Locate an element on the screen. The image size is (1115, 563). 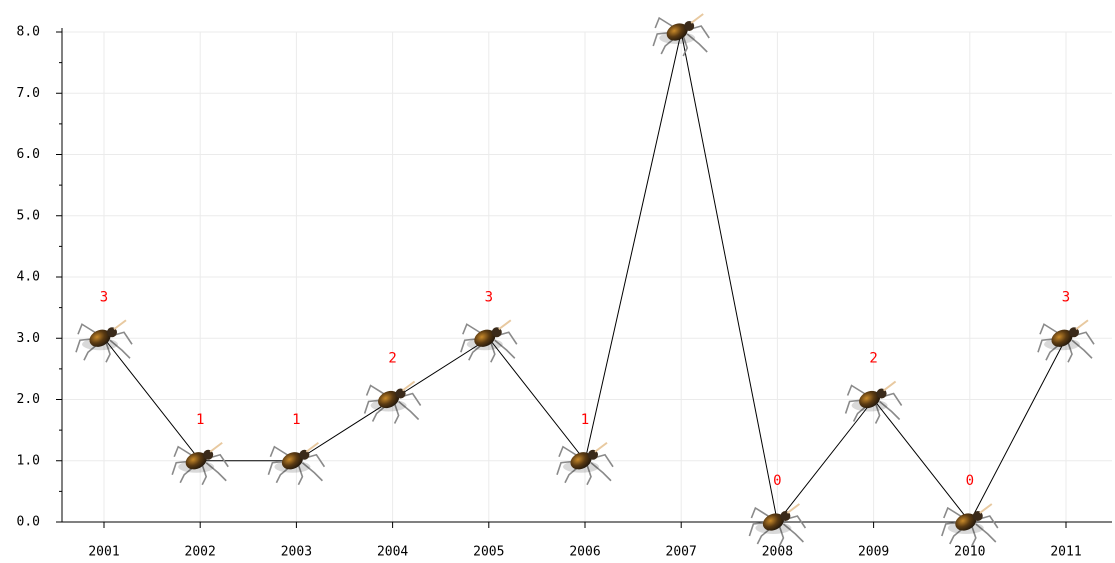
x-tick-label: 2004 is located at coordinates (392, 552).